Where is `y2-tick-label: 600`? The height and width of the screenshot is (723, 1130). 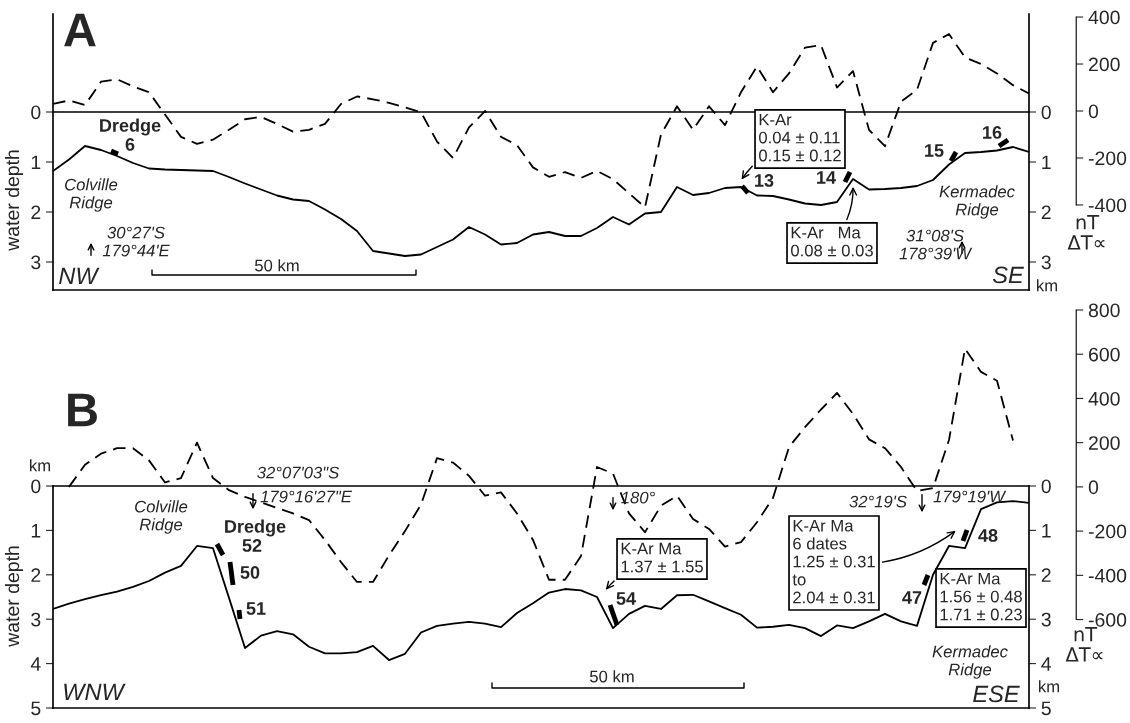
y2-tick-label: 600 is located at coordinates (1104, 354).